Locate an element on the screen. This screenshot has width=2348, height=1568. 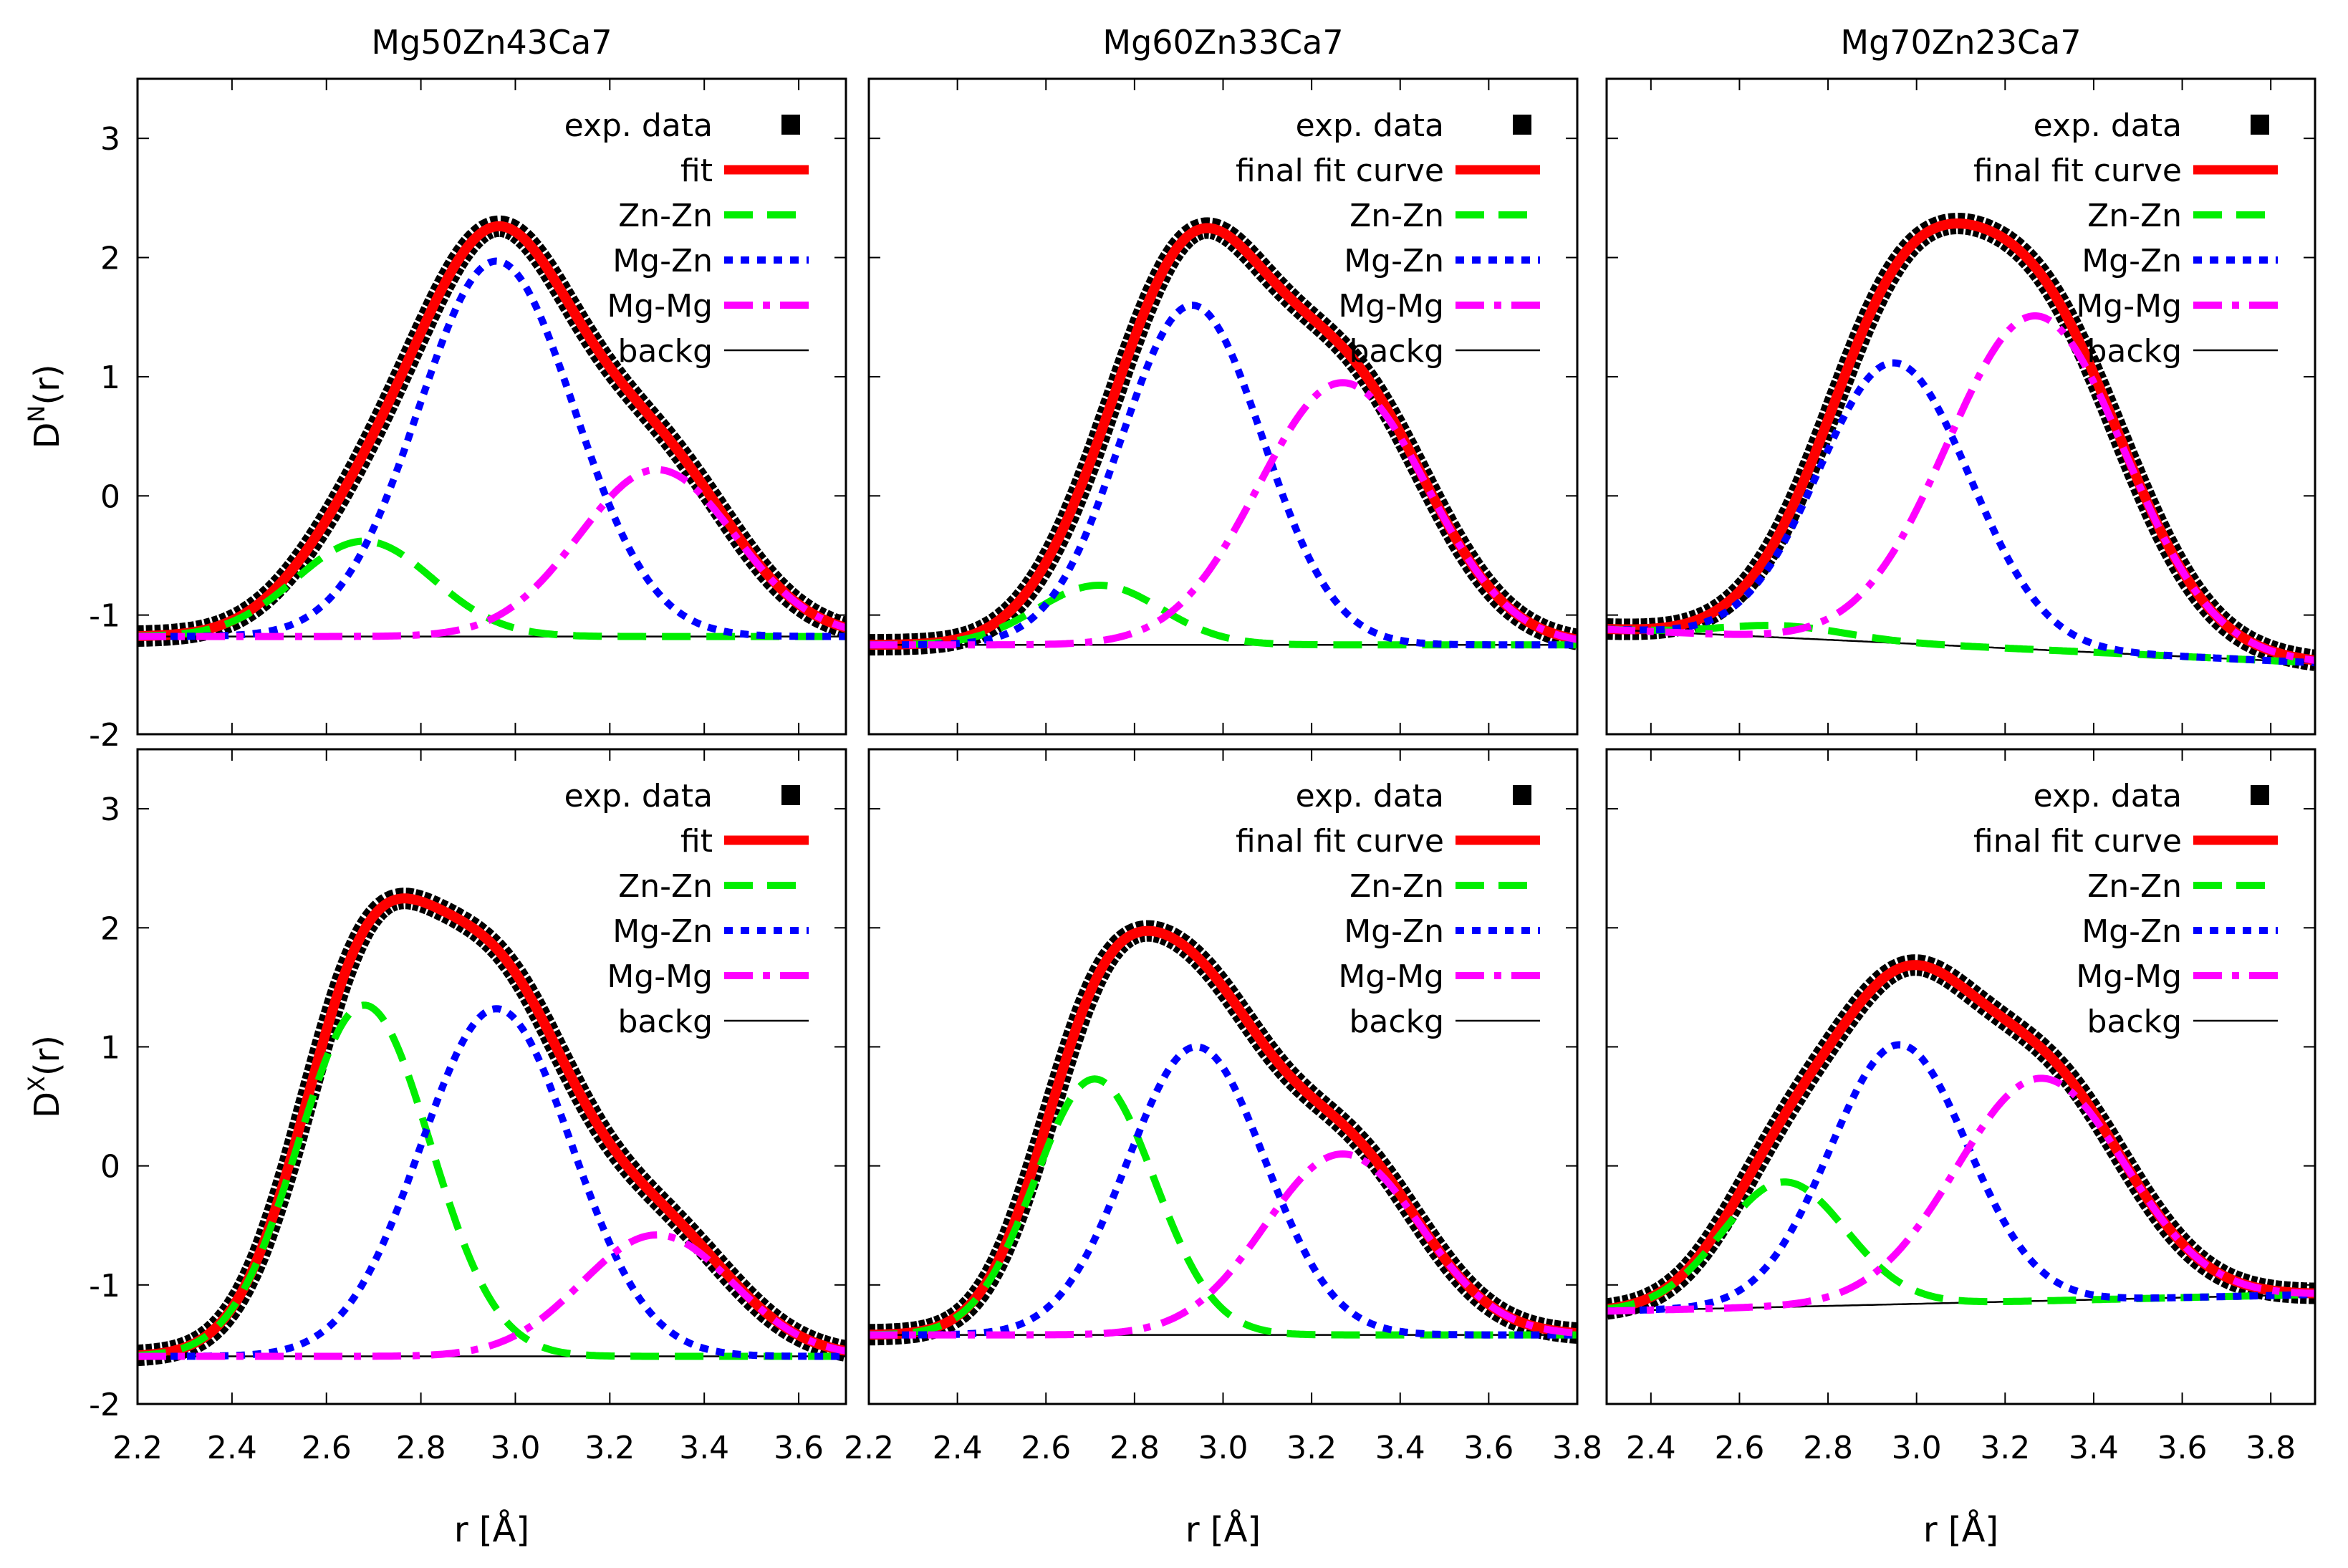
y-axis-label: DX(r) is located at coordinates (45, 1077).